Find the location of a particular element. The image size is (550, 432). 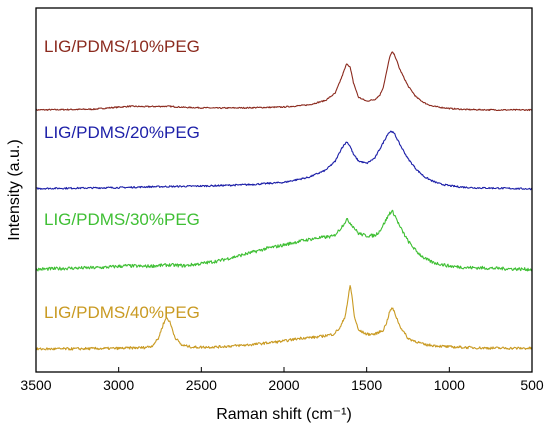

series-label-3: LIG/PDMS/30%PEG is located at coordinates (122, 219).